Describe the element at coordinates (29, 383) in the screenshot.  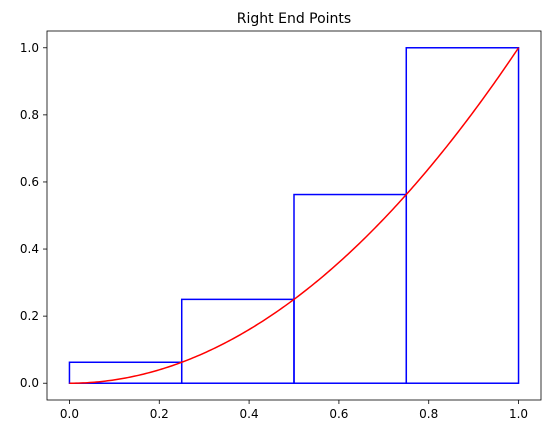
I see `y-tick-label: 0.0` at that location.